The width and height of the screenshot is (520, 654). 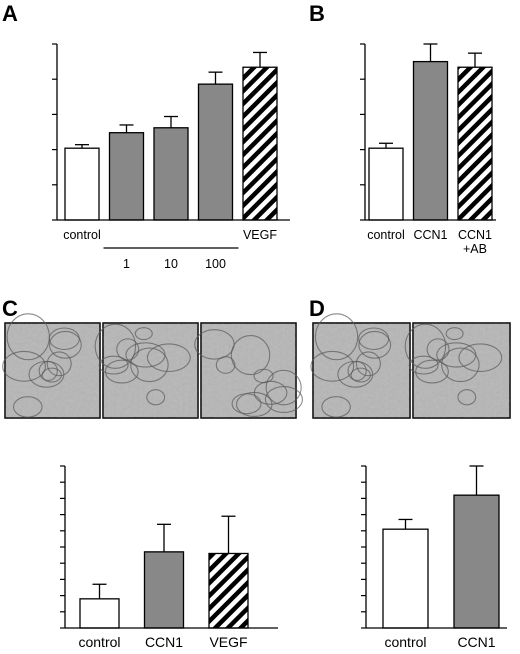 What do you see at coordinates (10, 13) in the screenshot?
I see `panel-letter-a: A` at bounding box center [10, 13].